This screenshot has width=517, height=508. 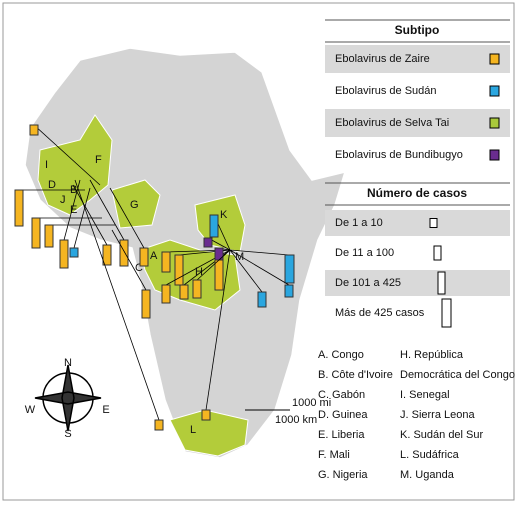 I want to click on map-label: A, so click(x=154, y=256).